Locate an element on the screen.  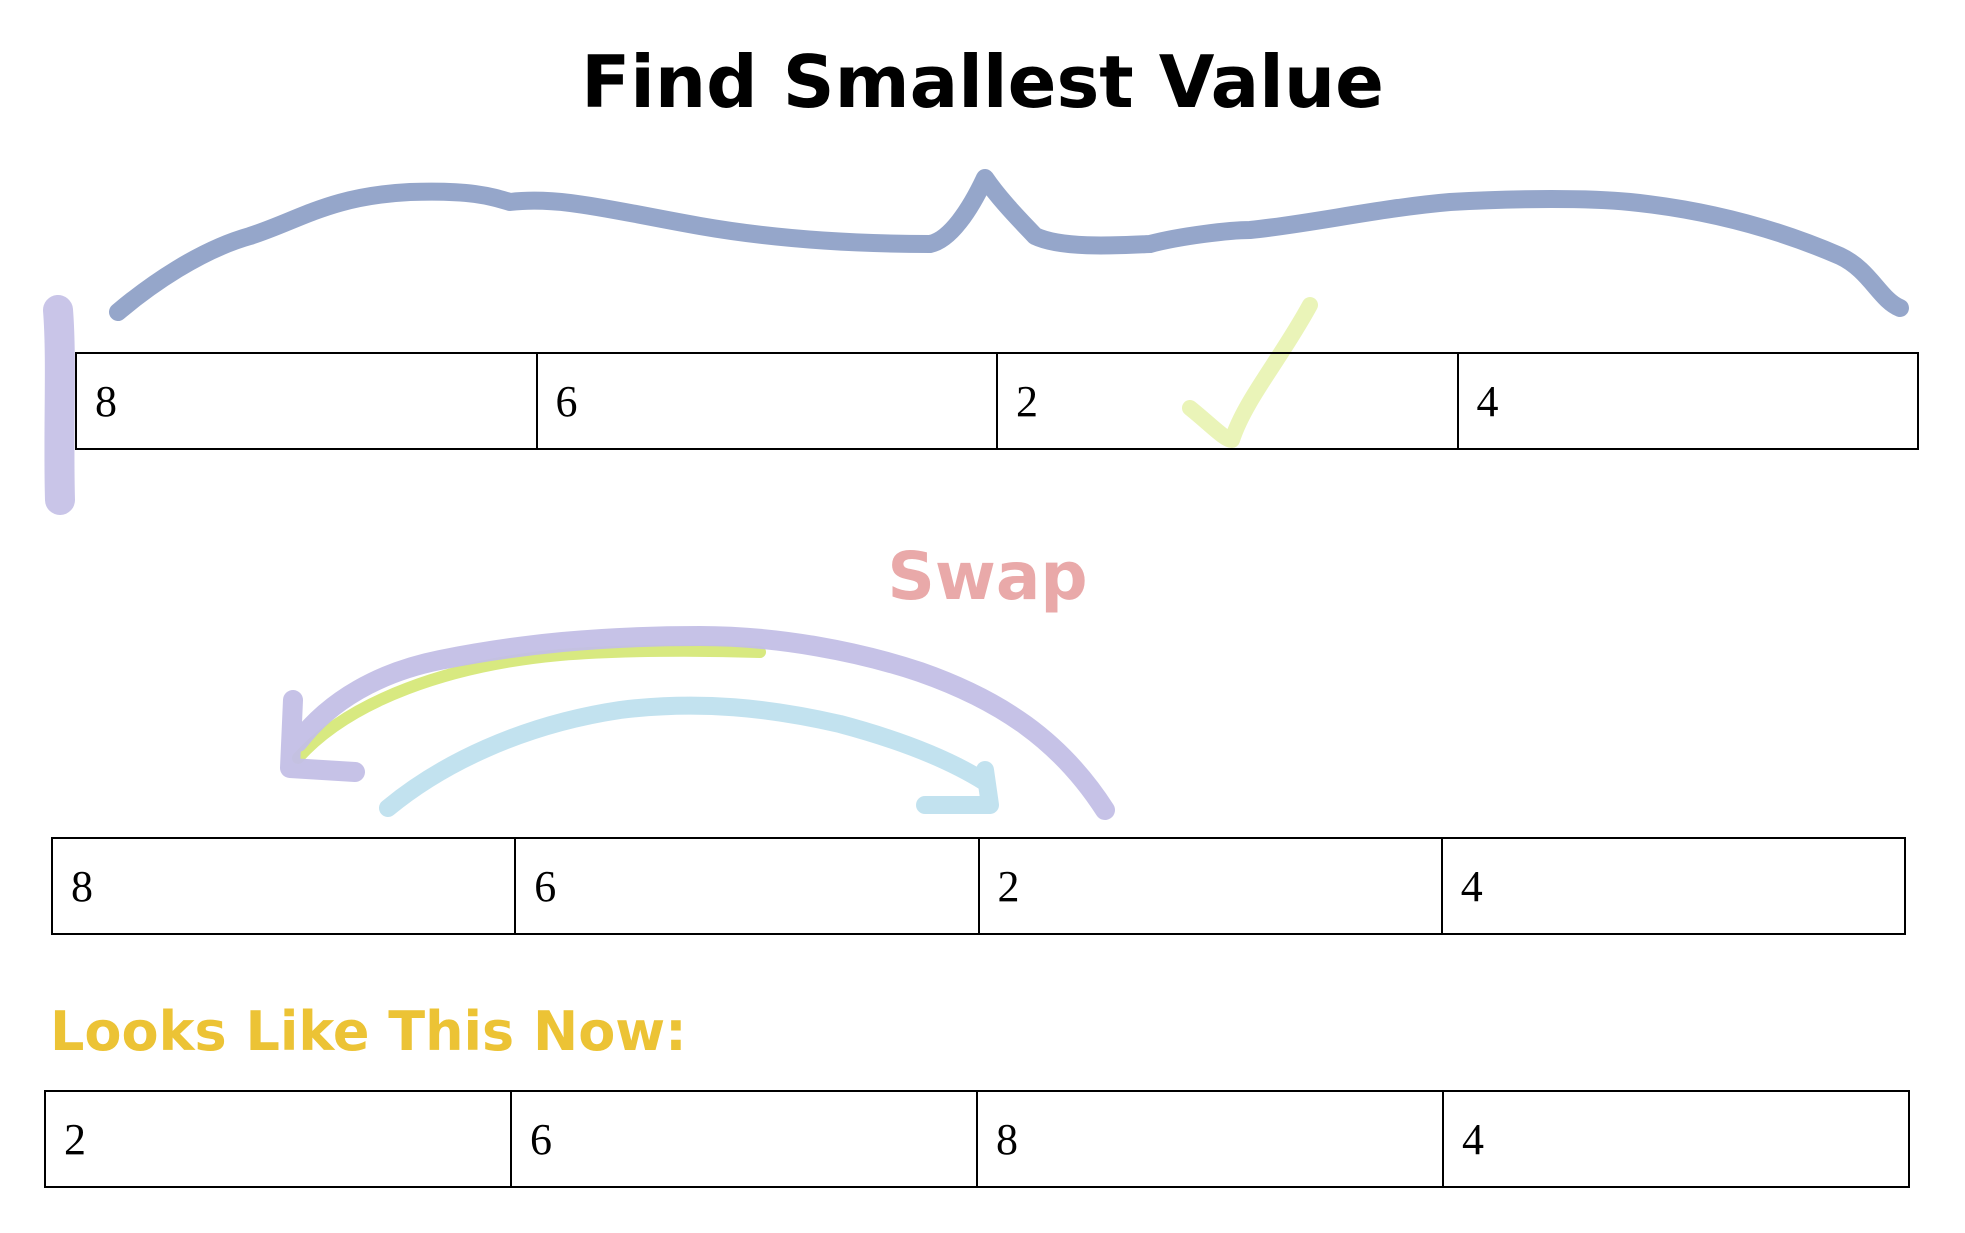
page-title: Find Smallest Value is located at coordinates (982, 82).